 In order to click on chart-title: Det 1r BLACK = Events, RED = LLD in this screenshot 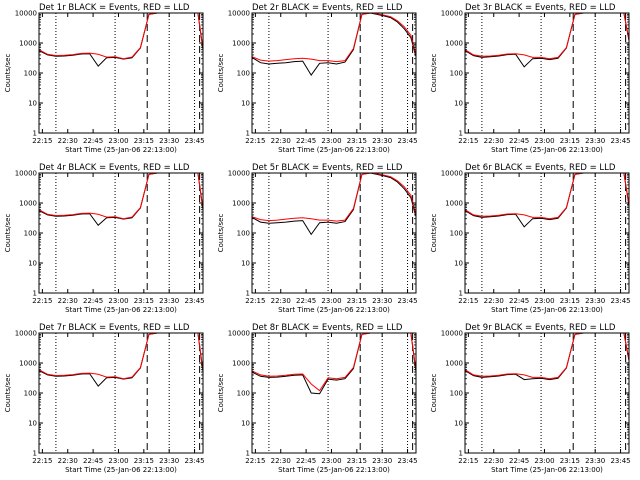, I will do `click(114, 8)`.